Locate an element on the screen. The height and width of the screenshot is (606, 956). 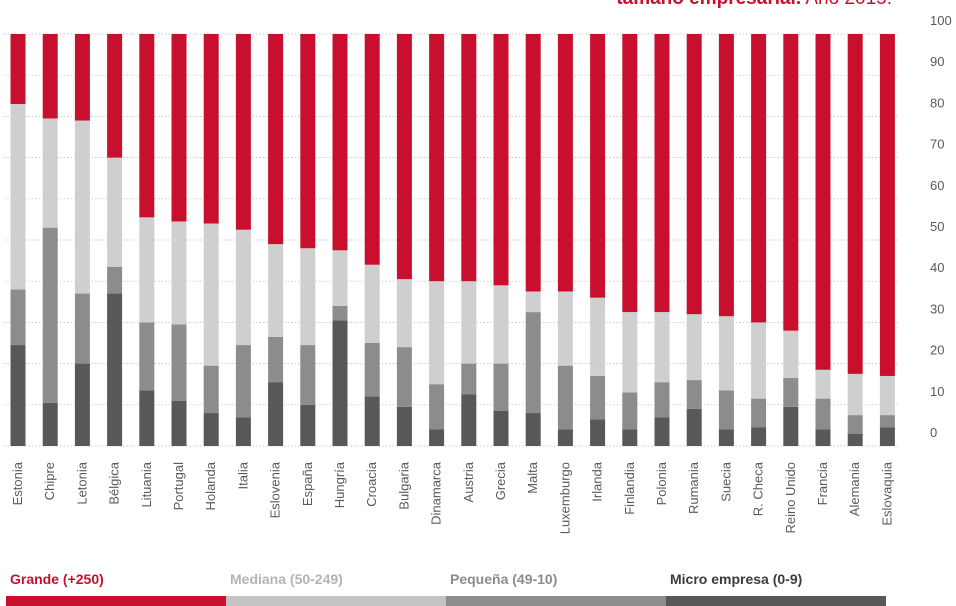
y-tick-label: 40 is located at coordinates (937, 267).